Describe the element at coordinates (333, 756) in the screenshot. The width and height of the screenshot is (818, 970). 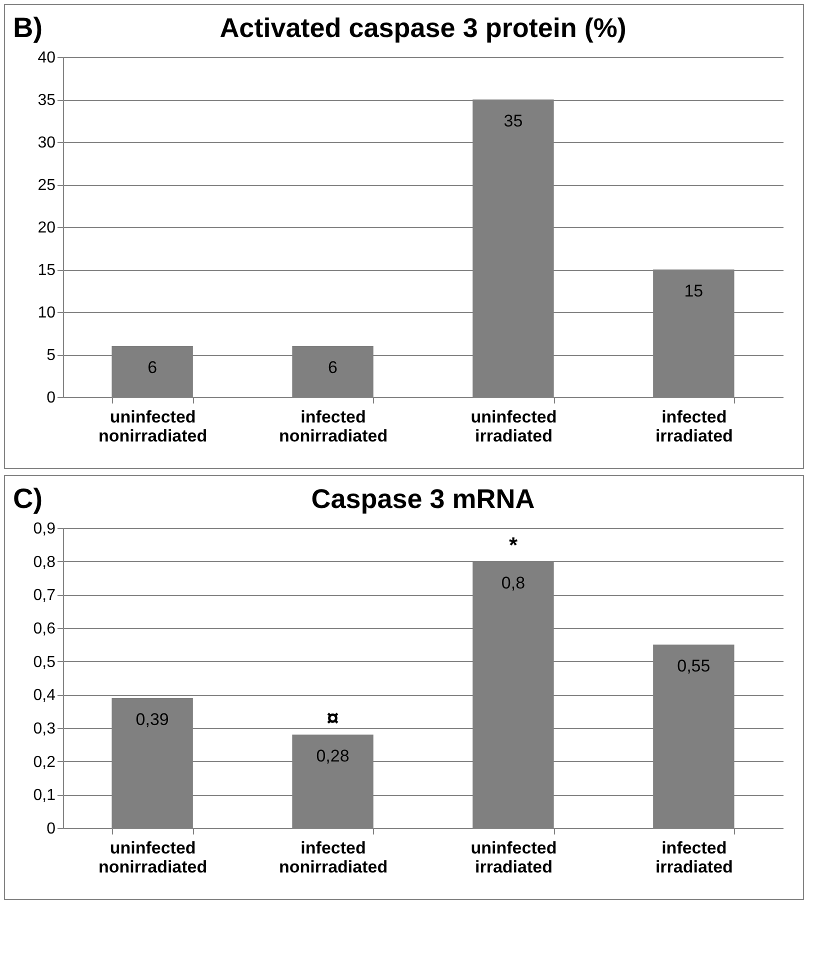
I see `text: 0,28` at that location.